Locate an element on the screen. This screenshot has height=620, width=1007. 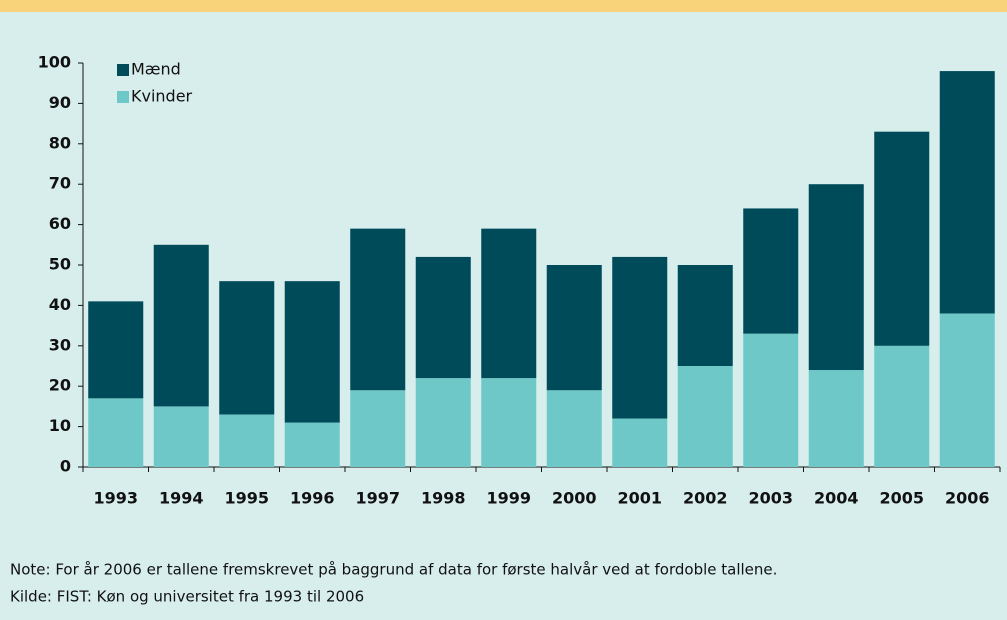
x-tick-label: 2005 is located at coordinates (901, 498).